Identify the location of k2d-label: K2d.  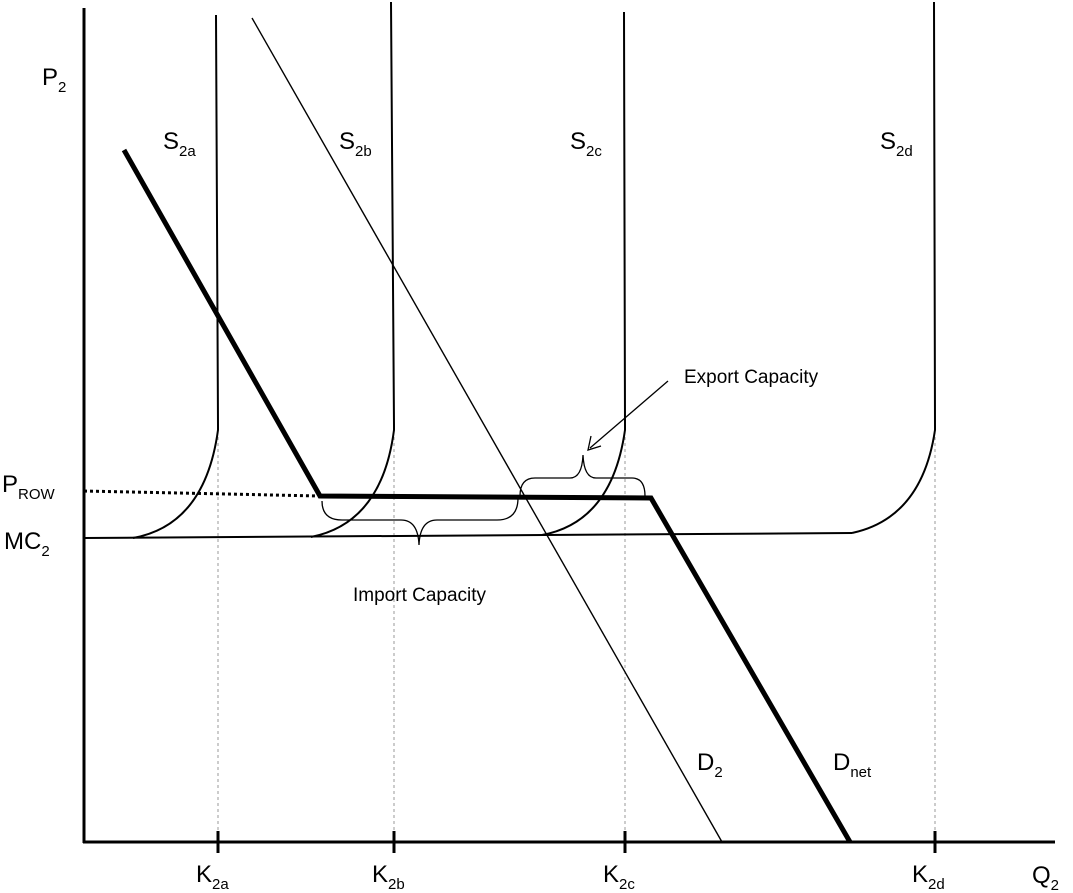
(928, 877).